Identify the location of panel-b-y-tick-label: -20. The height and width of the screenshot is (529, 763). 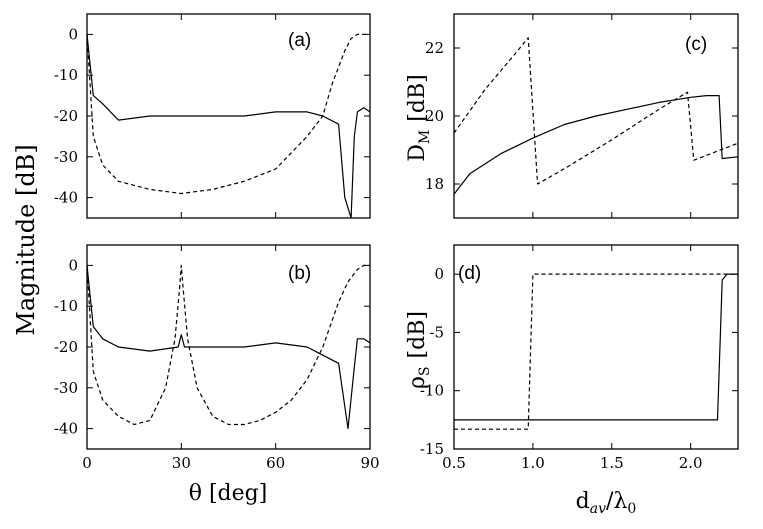
(66, 347).